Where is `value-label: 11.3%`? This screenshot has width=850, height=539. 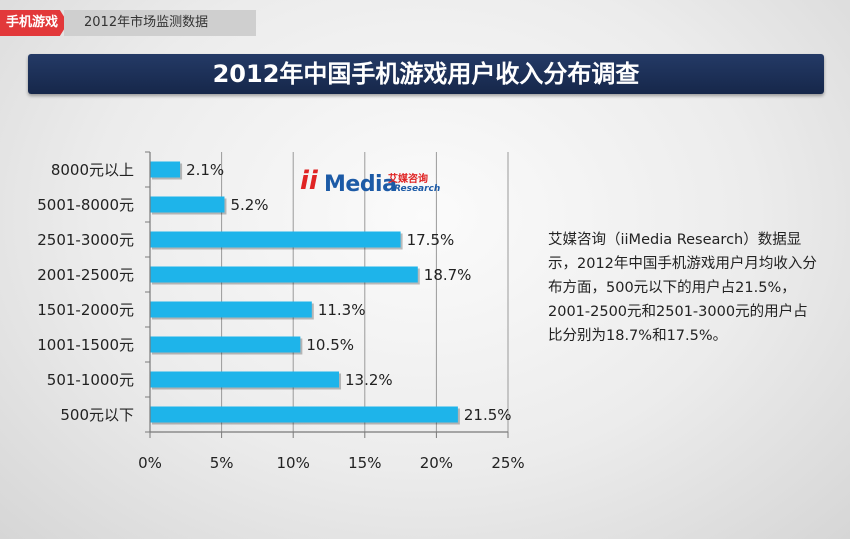 value-label: 11.3% is located at coordinates (342, 310).